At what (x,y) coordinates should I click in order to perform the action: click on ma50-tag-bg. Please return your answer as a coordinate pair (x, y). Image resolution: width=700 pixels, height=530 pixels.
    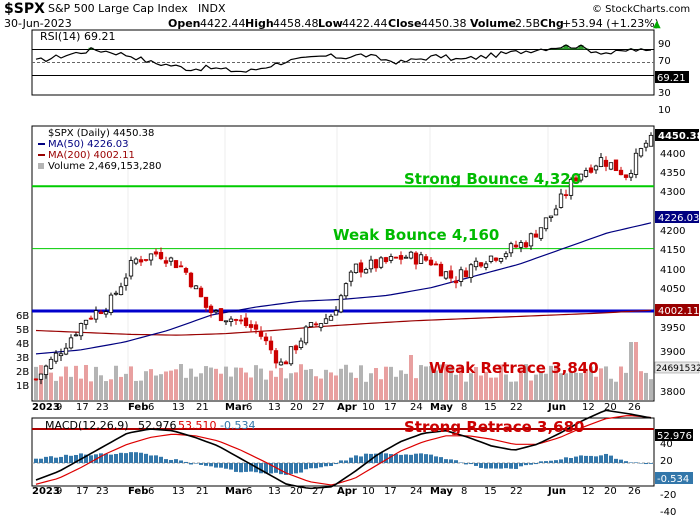
    Looking at the image, I should click on (677, 217).